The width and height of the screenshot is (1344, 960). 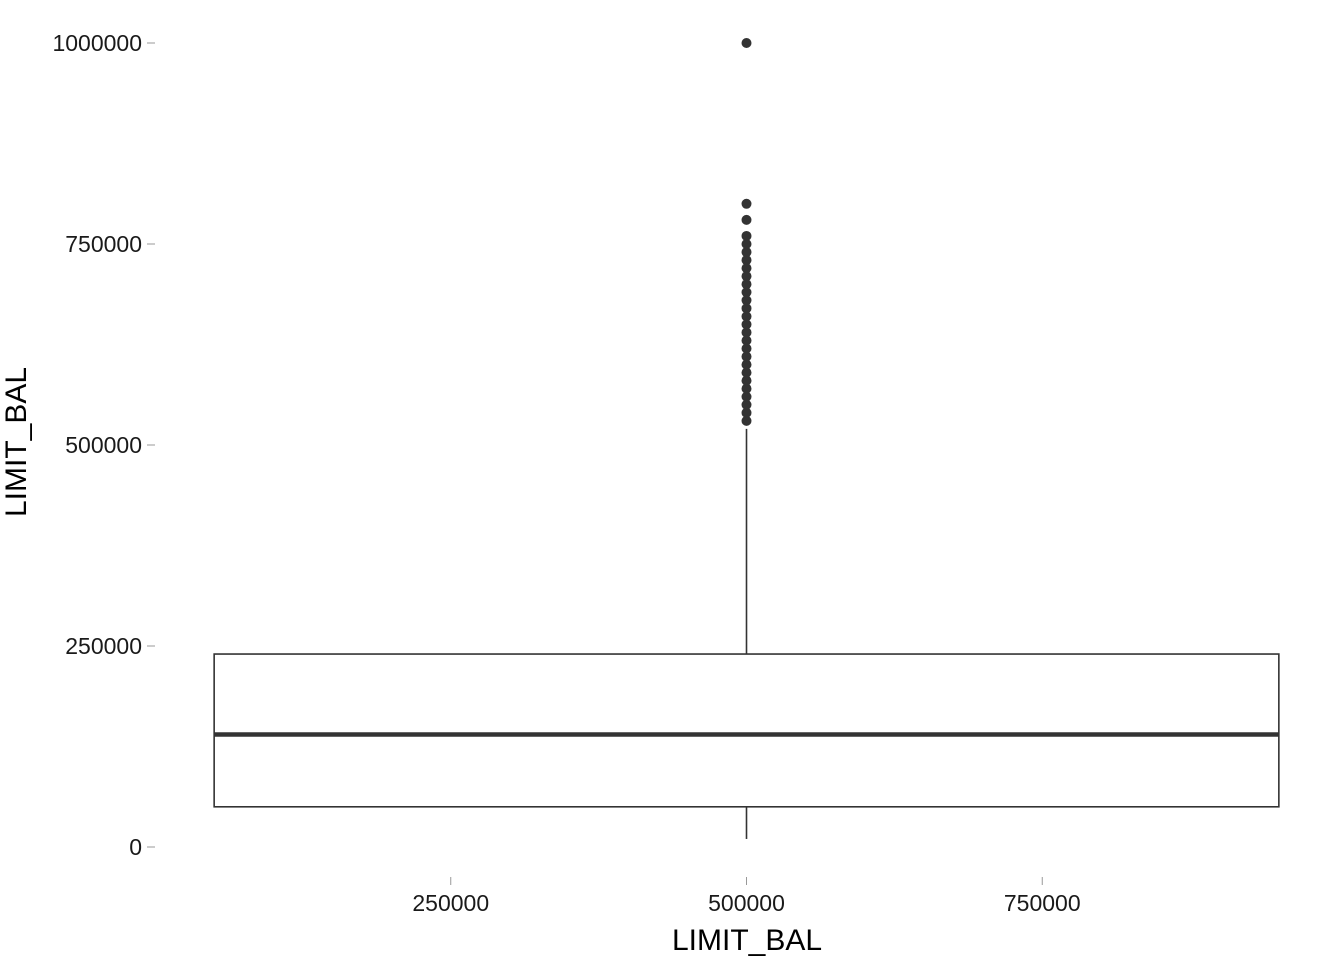 I want to click on x-axis: 250000 500000 750000, so click(x=746, y=896).